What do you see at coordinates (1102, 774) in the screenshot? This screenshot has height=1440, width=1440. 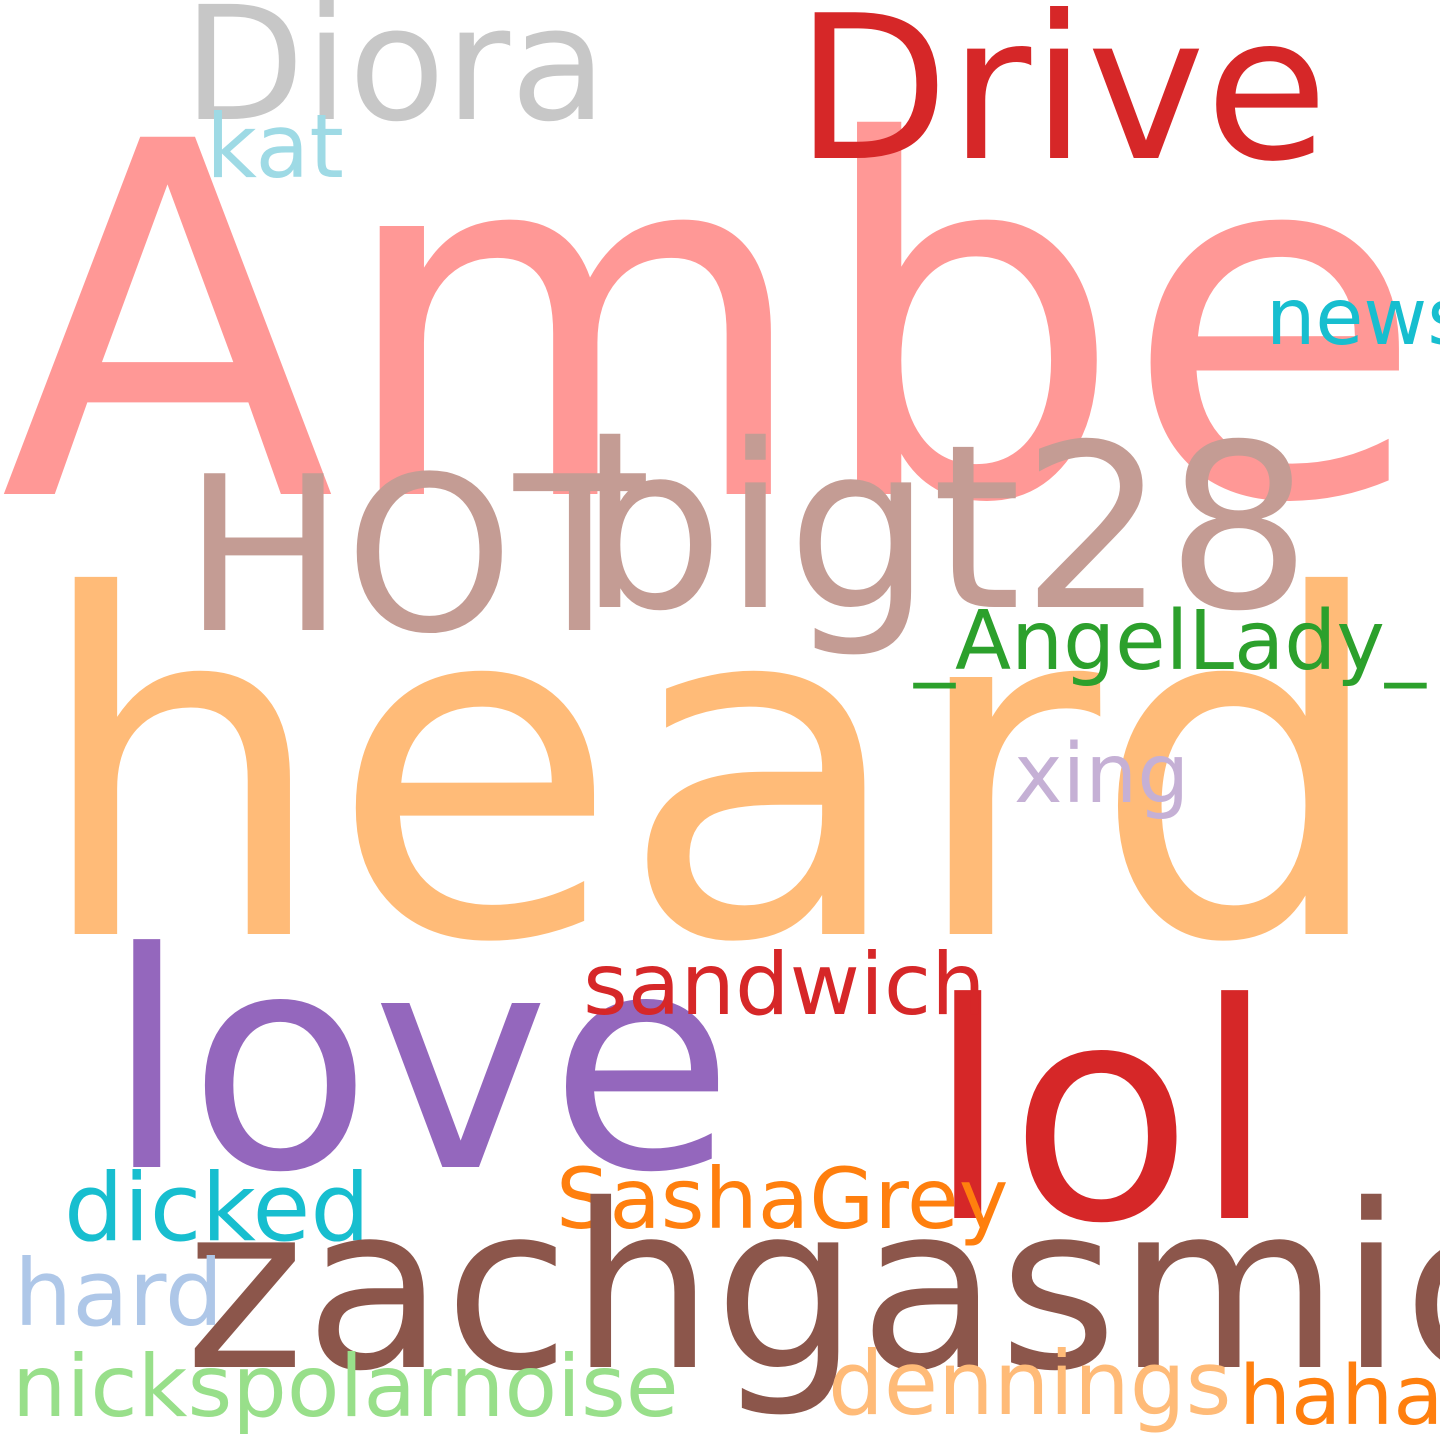 I see `word-xing: xing` at bounding box center [1102, 774].